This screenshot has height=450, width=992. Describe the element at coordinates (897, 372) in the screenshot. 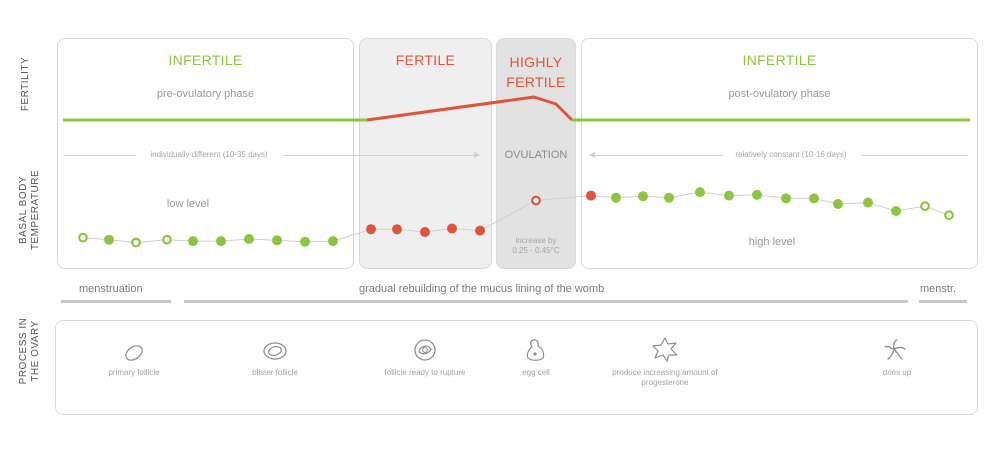

I see `dries-up-label: dries up` at that location.